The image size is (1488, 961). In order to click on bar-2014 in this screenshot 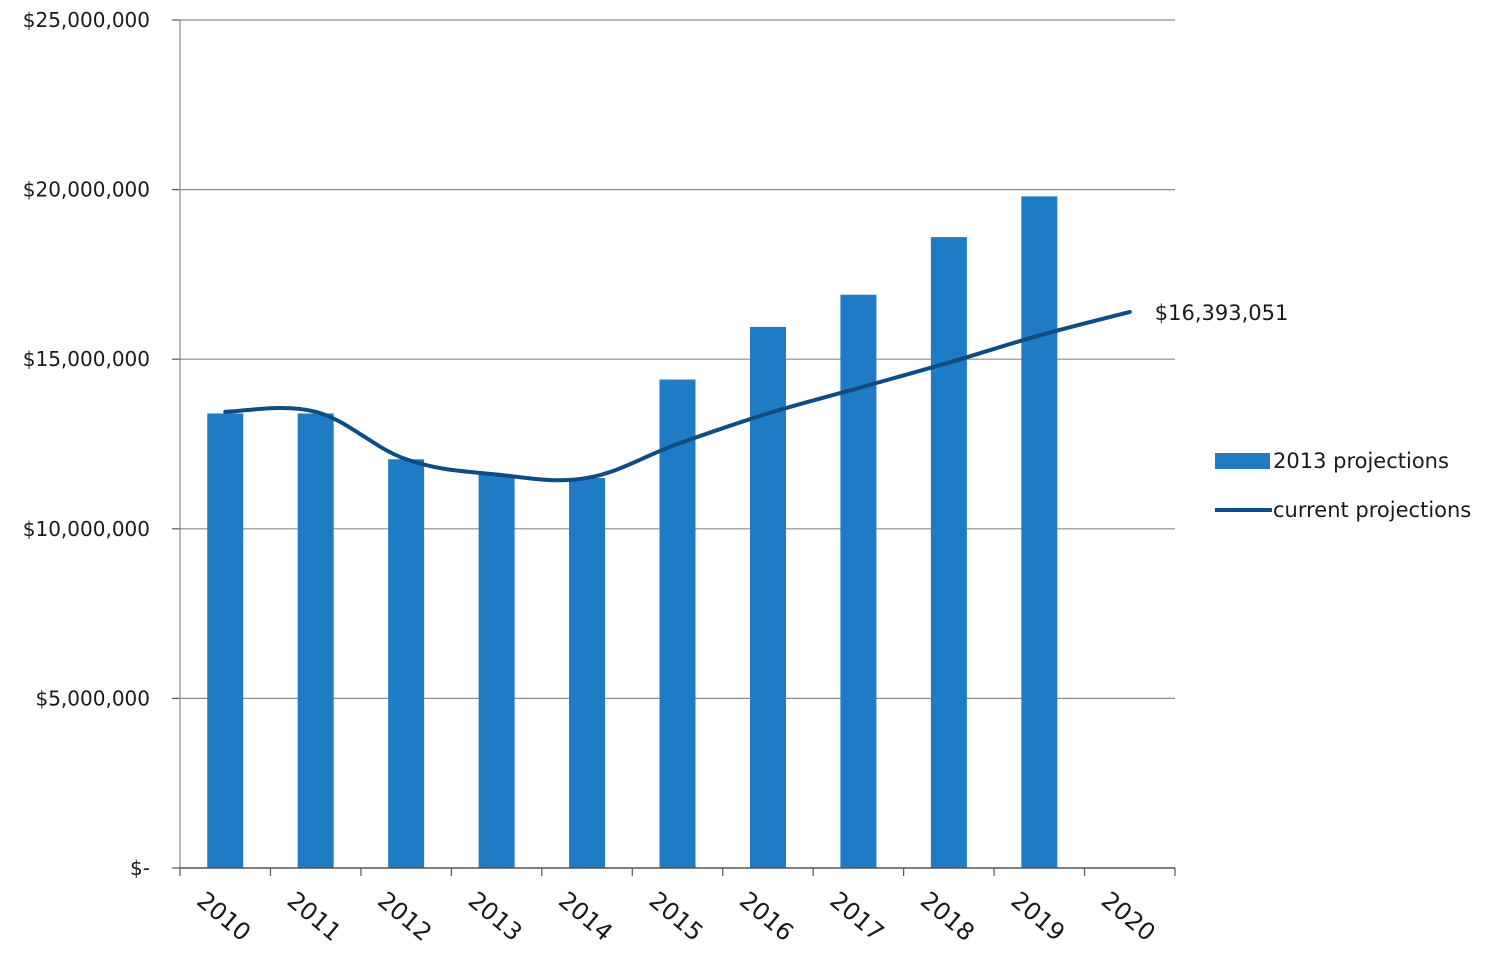, I will do `click(587, 672)`.